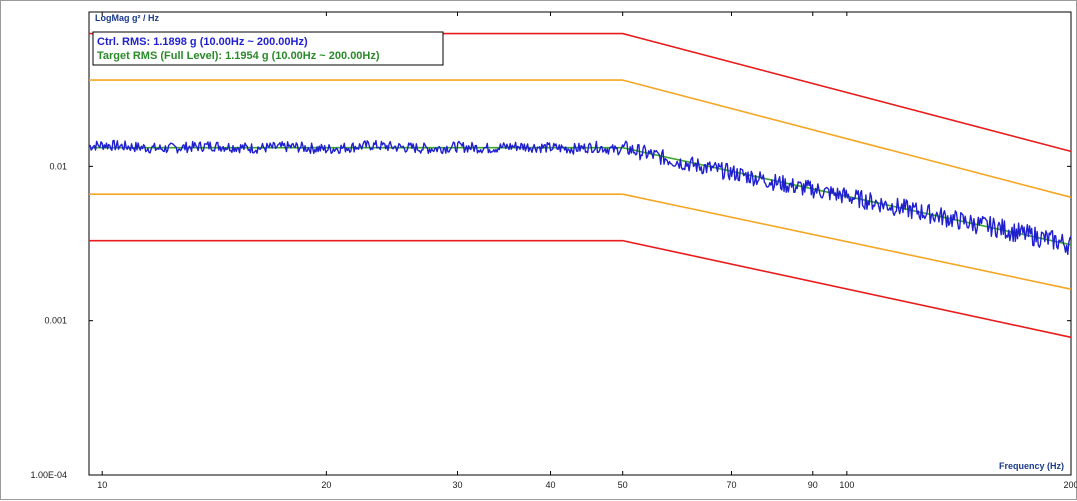 The image size is (1077, 501). Describe the element at coordinates (127, 18) in the screenshot. I see `y-axis-label: LogMag g² / Hz` at that location.